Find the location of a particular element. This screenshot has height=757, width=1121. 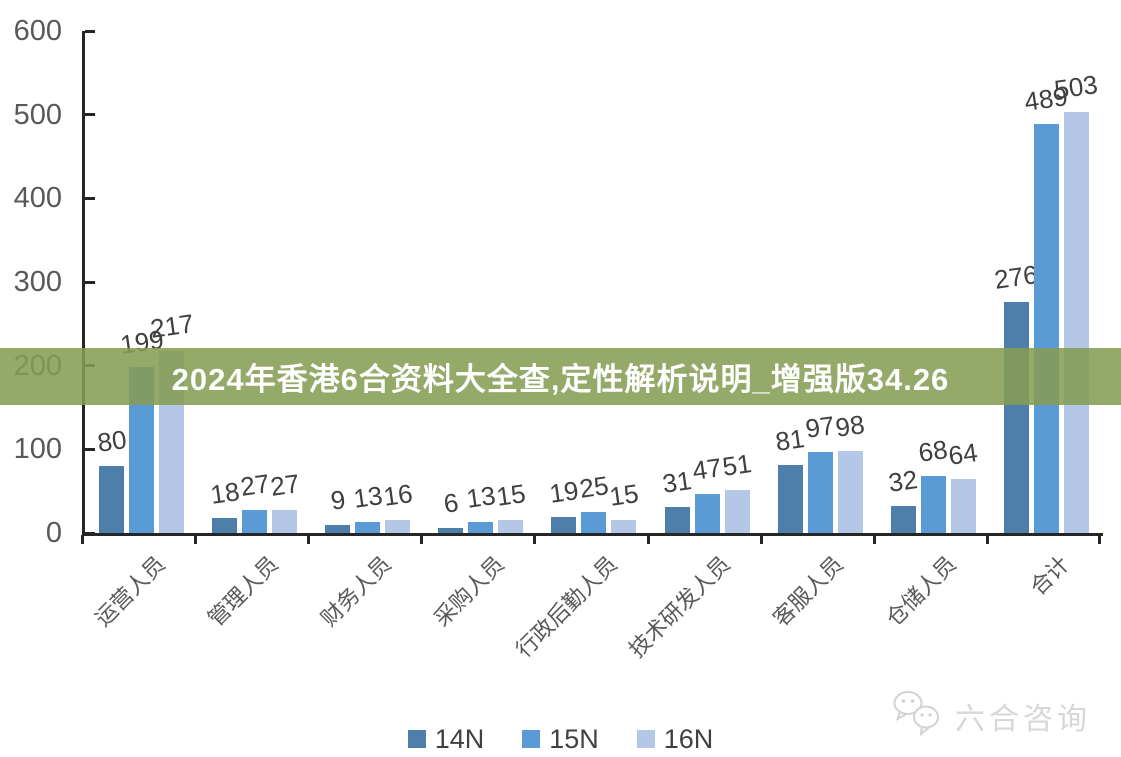

bar-value-label: 47 is located at coordinates (707, 468).